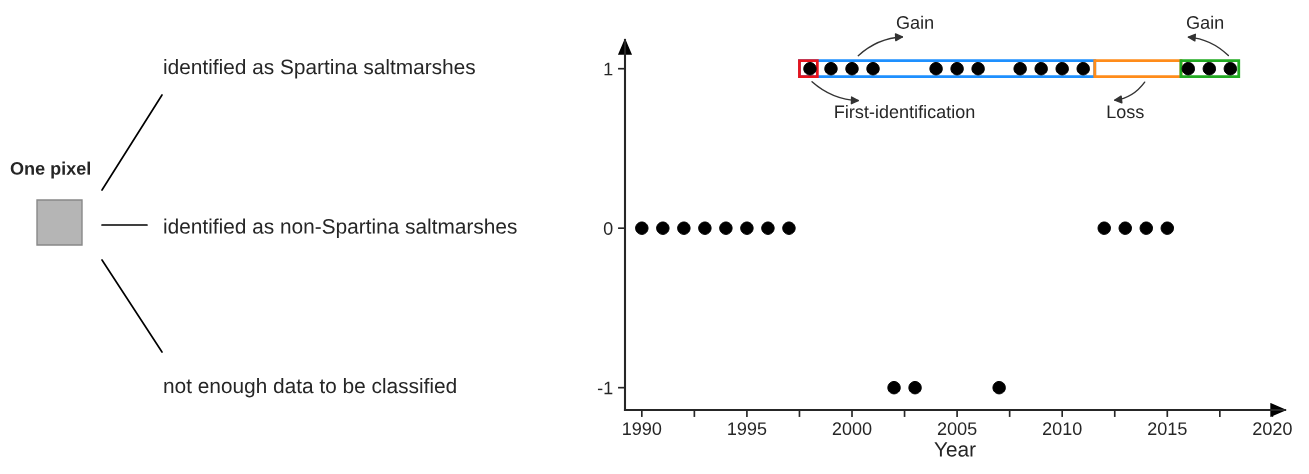 This screenshot has width=1309, height=474. Describe the element at coordinates (1167, 429) in the screenshot. I see `x-tick-label: 2015` at that location.